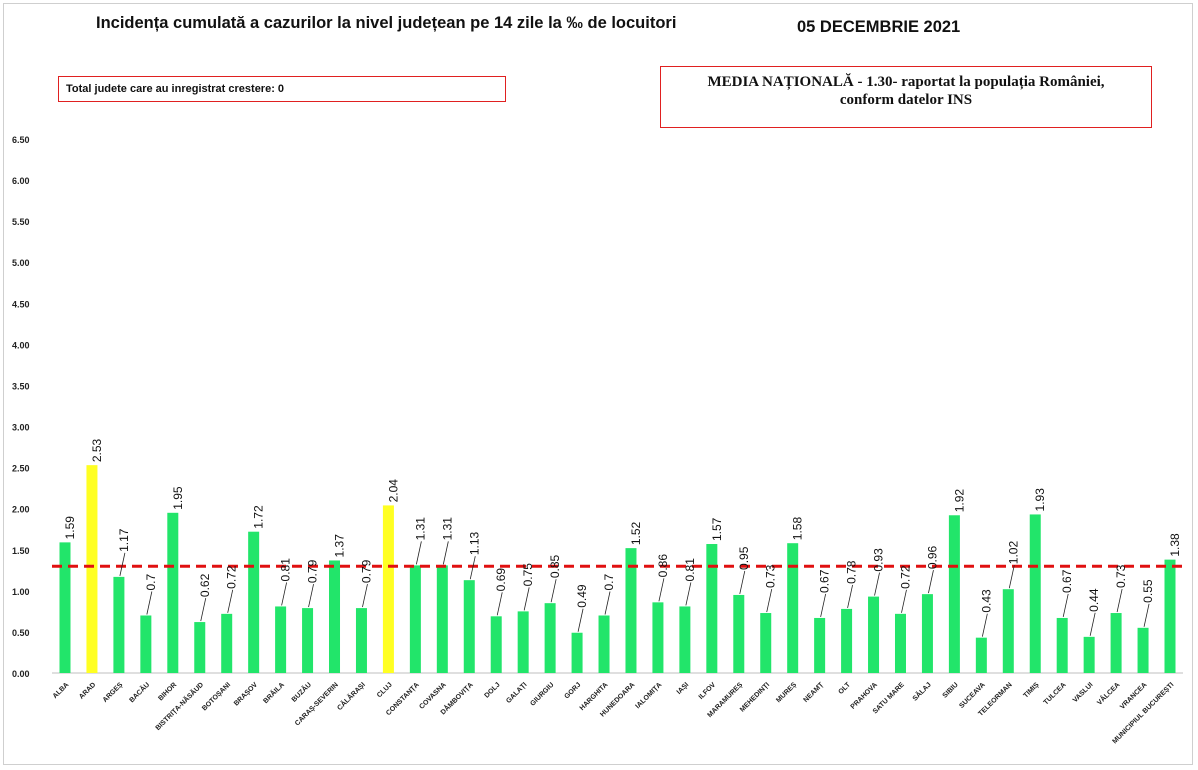 The width and height of the screenshot is (1198, 770). I want to click on bar-bihor, so click(173, 592).